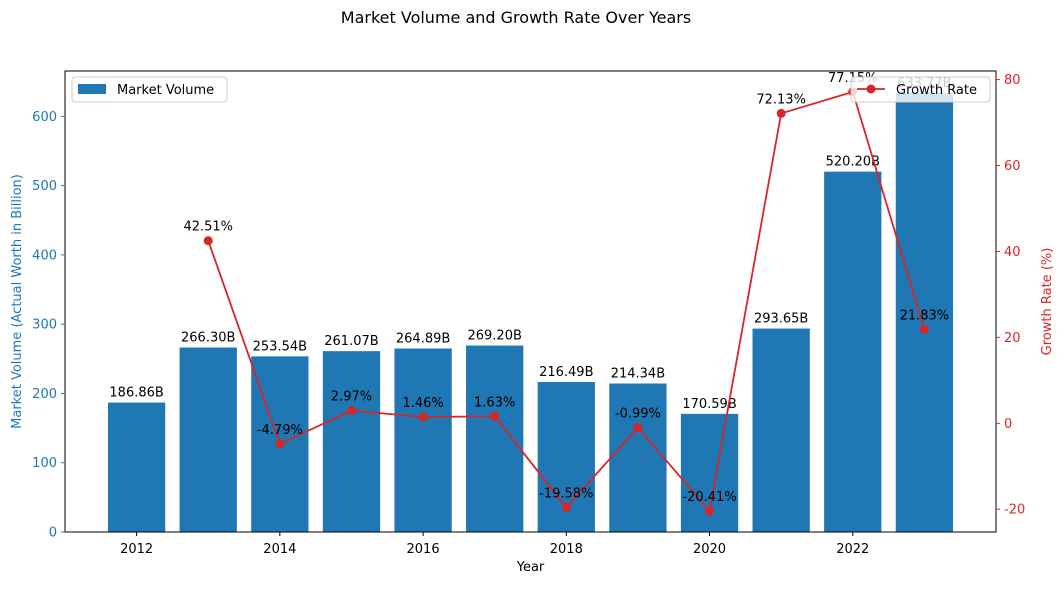 The image size is (1064, 589). What do you see at coordinates (781, 319) in the screenshot?
I see `bar-label-2021: 293.65B` at bounding box center [781, 319].